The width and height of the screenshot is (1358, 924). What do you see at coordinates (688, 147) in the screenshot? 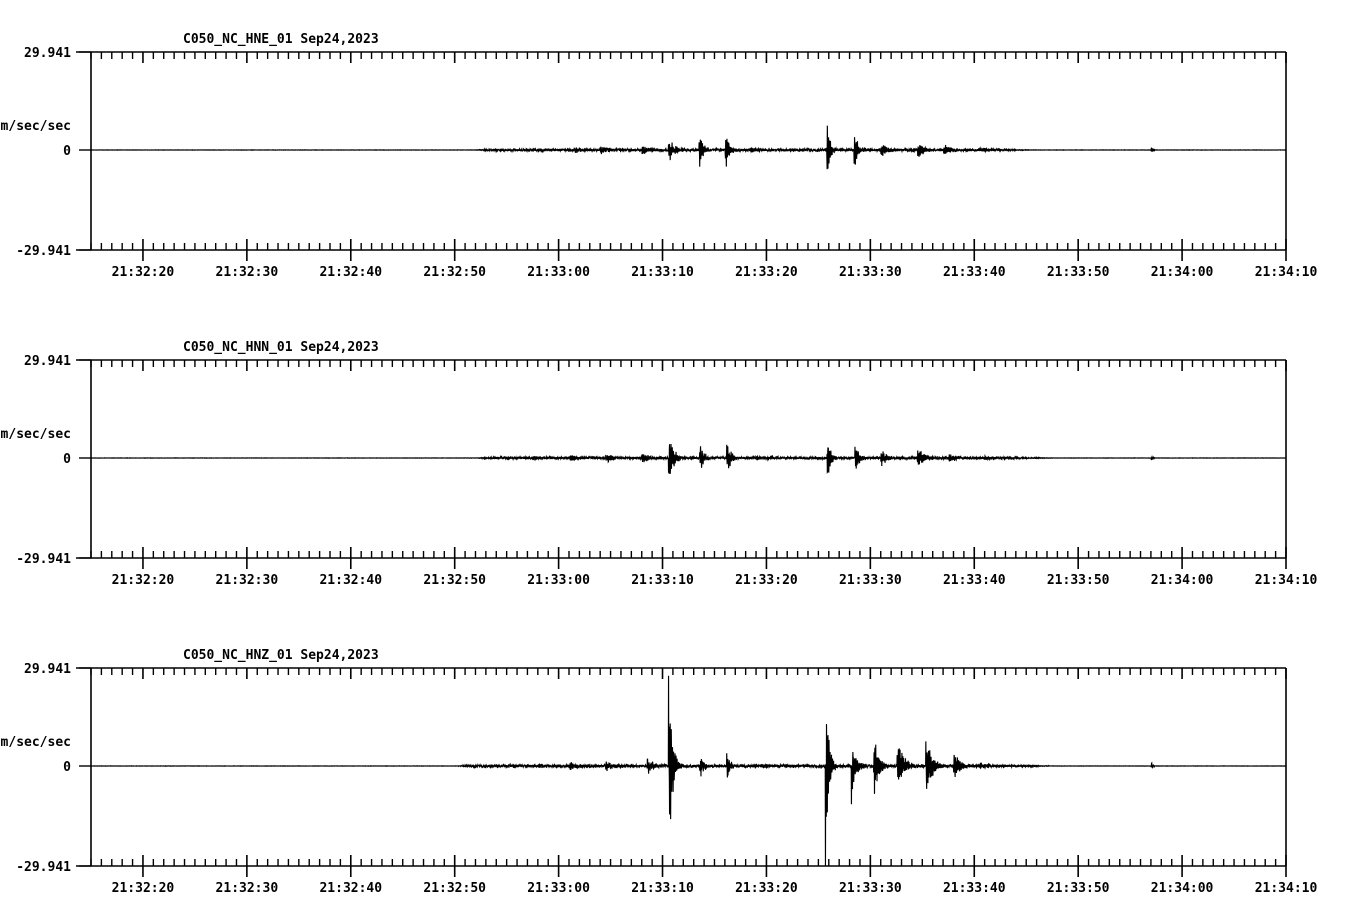
I see `waveform-trace-hne` at bounding box center [688, 147].